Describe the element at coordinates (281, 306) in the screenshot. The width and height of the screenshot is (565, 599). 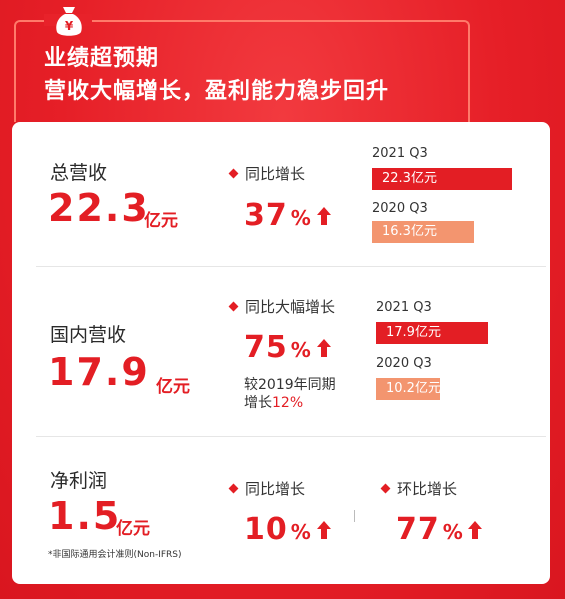
I see `domestic-revenue-growth-label: 同比大幅增长` at that location.